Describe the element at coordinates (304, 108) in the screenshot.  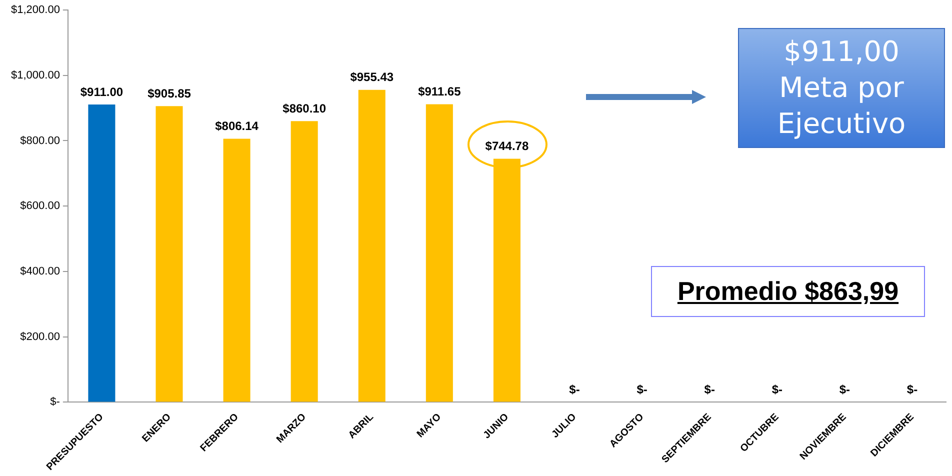
I see `data-label: $860.10` at that location.